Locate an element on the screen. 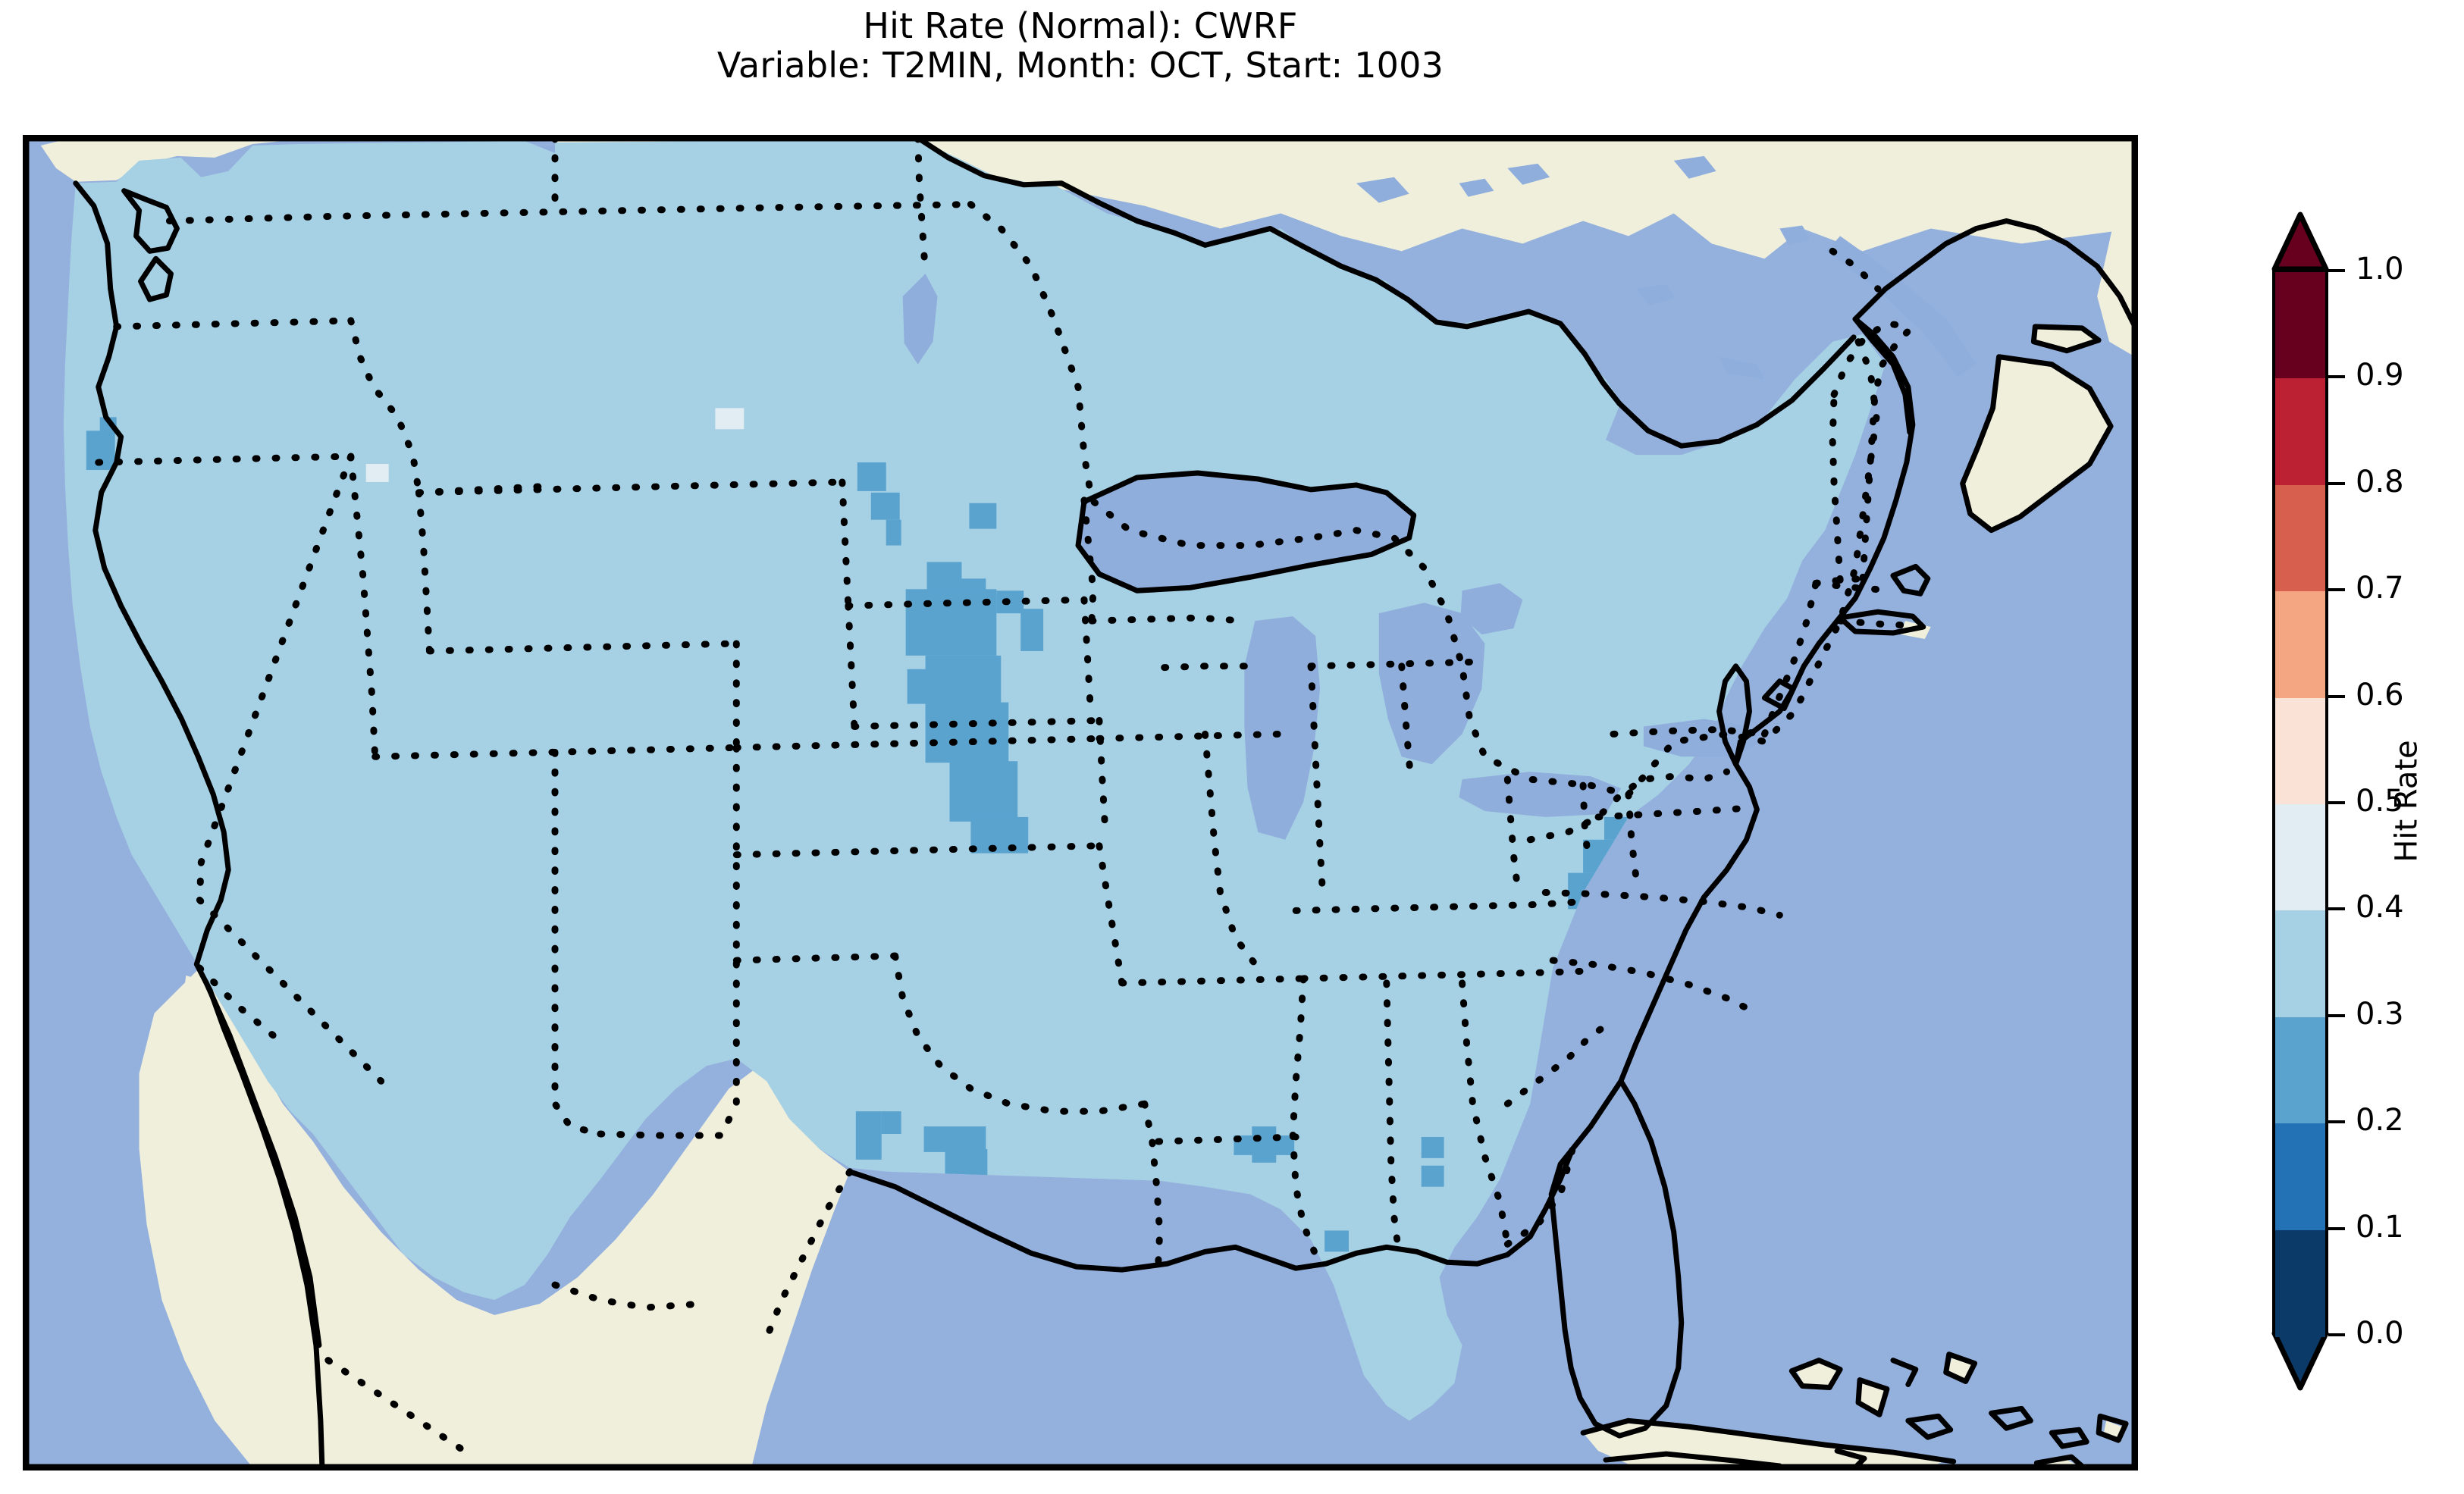 Image resolution: width=2464 pixels, height=1494 pixels. colorbar-extend-top-arrow is located at coordinates (2300, 241).